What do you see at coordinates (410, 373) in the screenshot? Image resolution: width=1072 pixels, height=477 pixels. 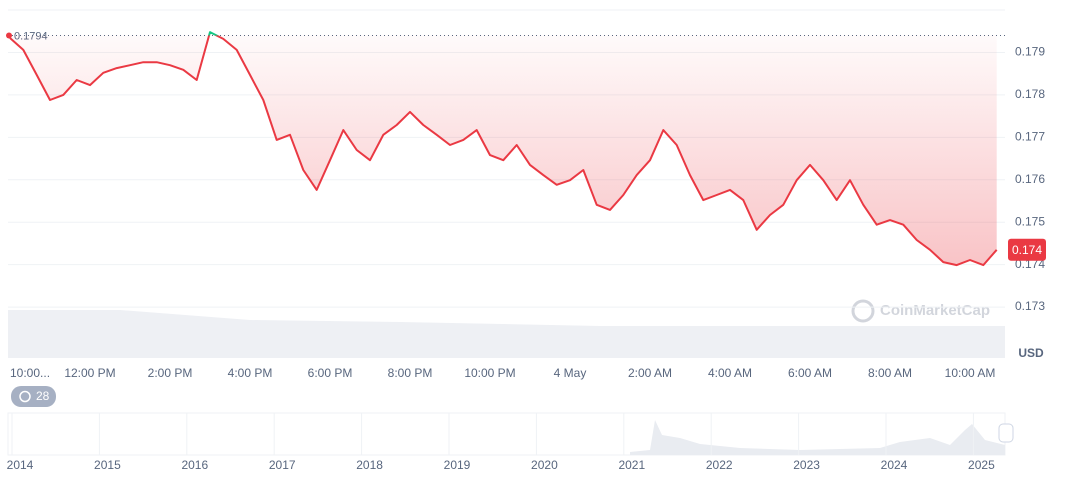 I see `x-tick-label: 8:00 PM` at bounding box center [410, 373].